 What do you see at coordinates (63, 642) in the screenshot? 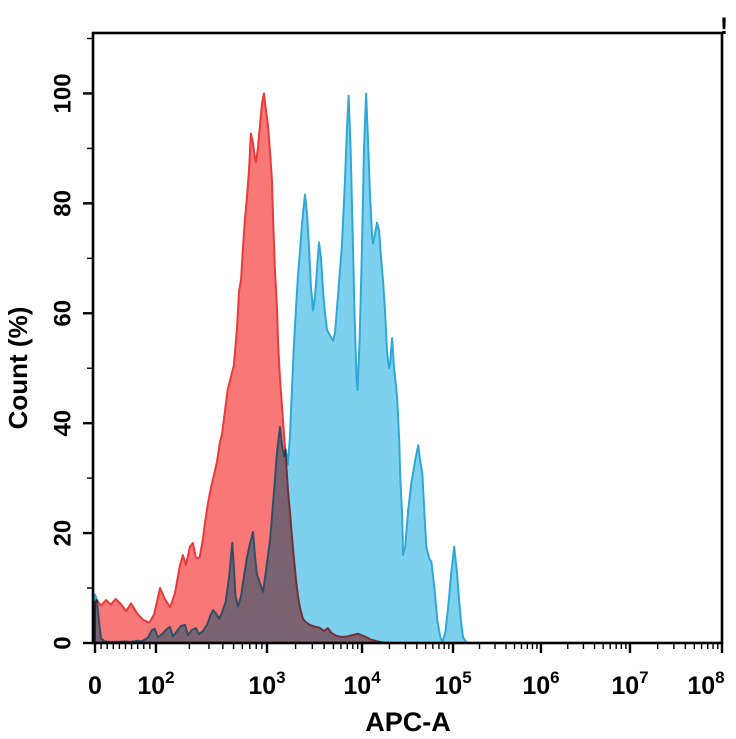
I see `y-axis-tick-label: 0` at bounding box center [63, 642].